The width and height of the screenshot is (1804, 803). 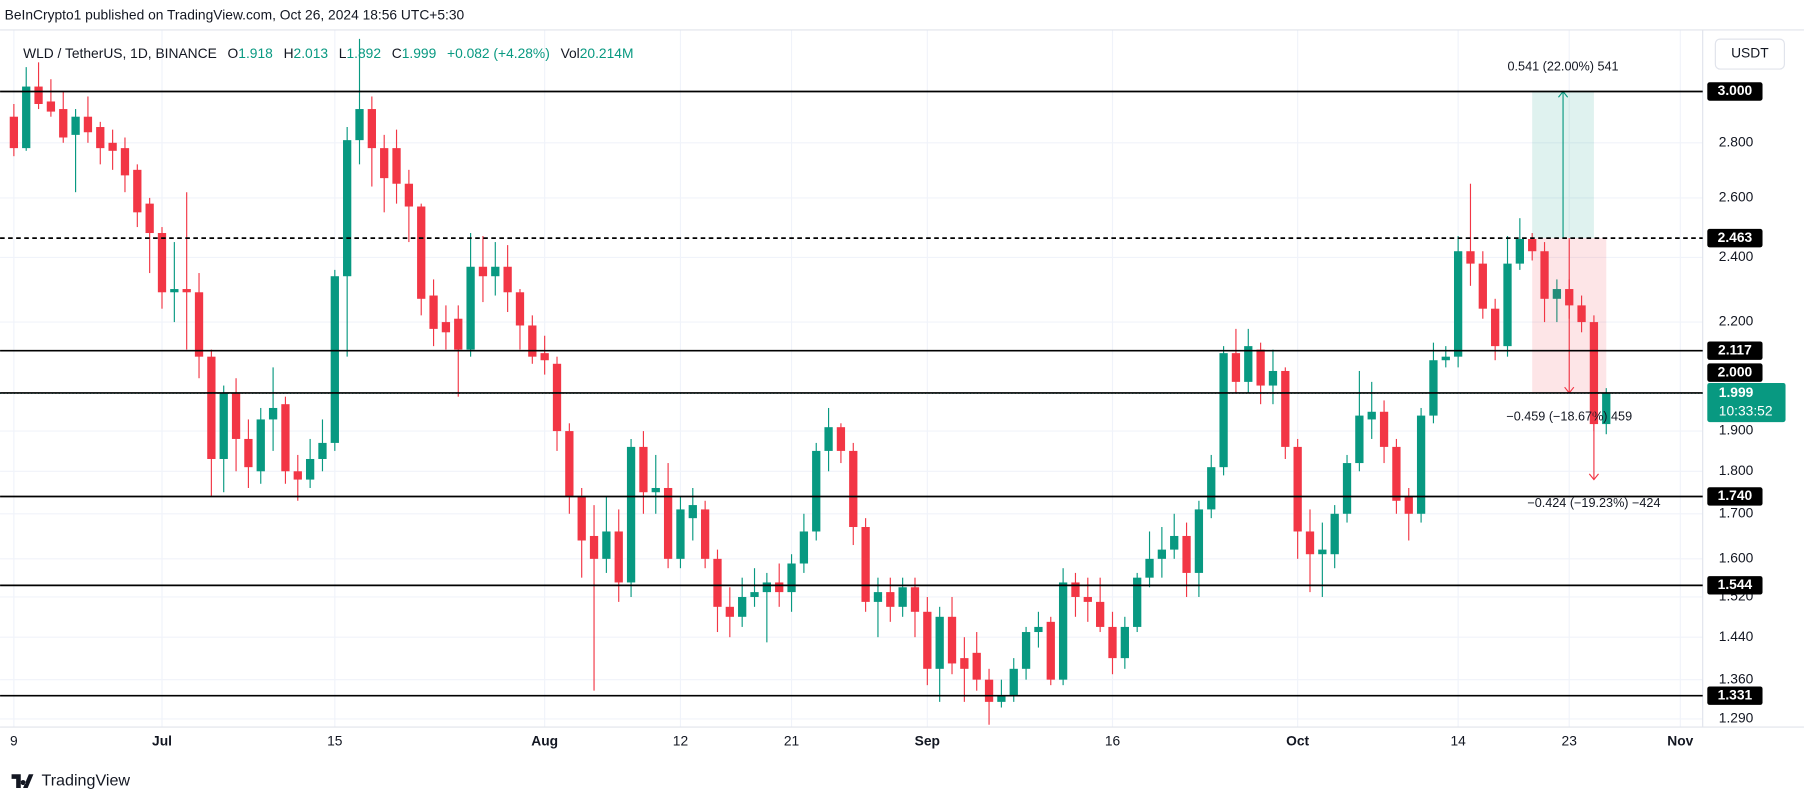 What do you see at coordinates (1569, 416) in the screenshot?
I see `measure-label: −0.459 (−18.67%) 459` at bounding box center [1569, 416].